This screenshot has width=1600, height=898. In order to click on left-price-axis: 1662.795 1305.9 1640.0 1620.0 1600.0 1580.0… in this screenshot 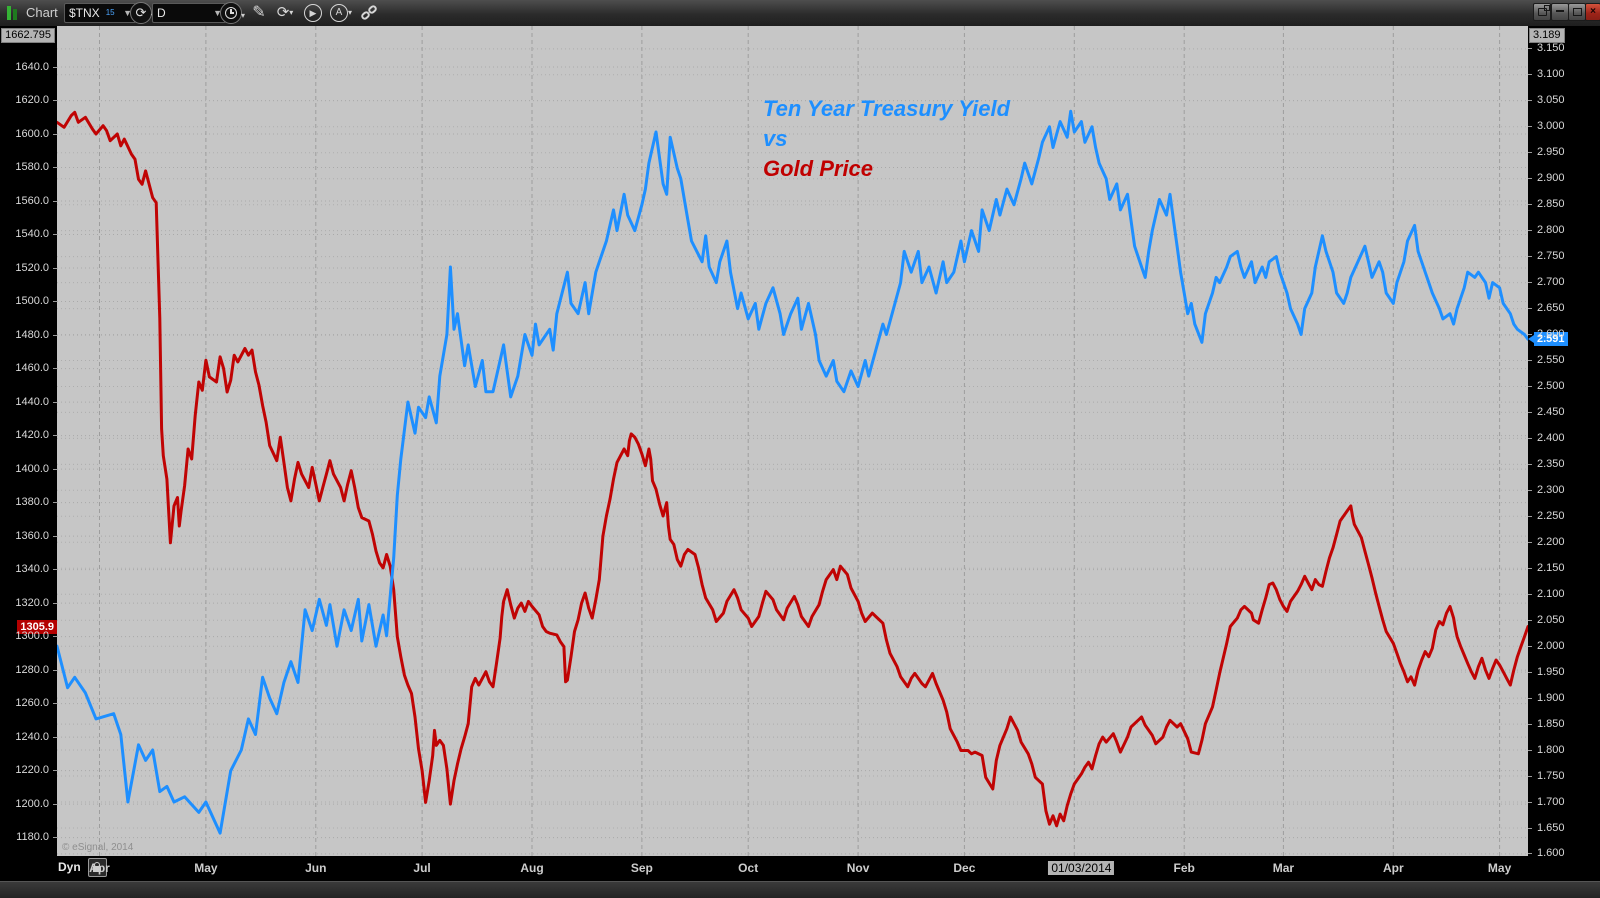, I will do `click(31, 453)`.